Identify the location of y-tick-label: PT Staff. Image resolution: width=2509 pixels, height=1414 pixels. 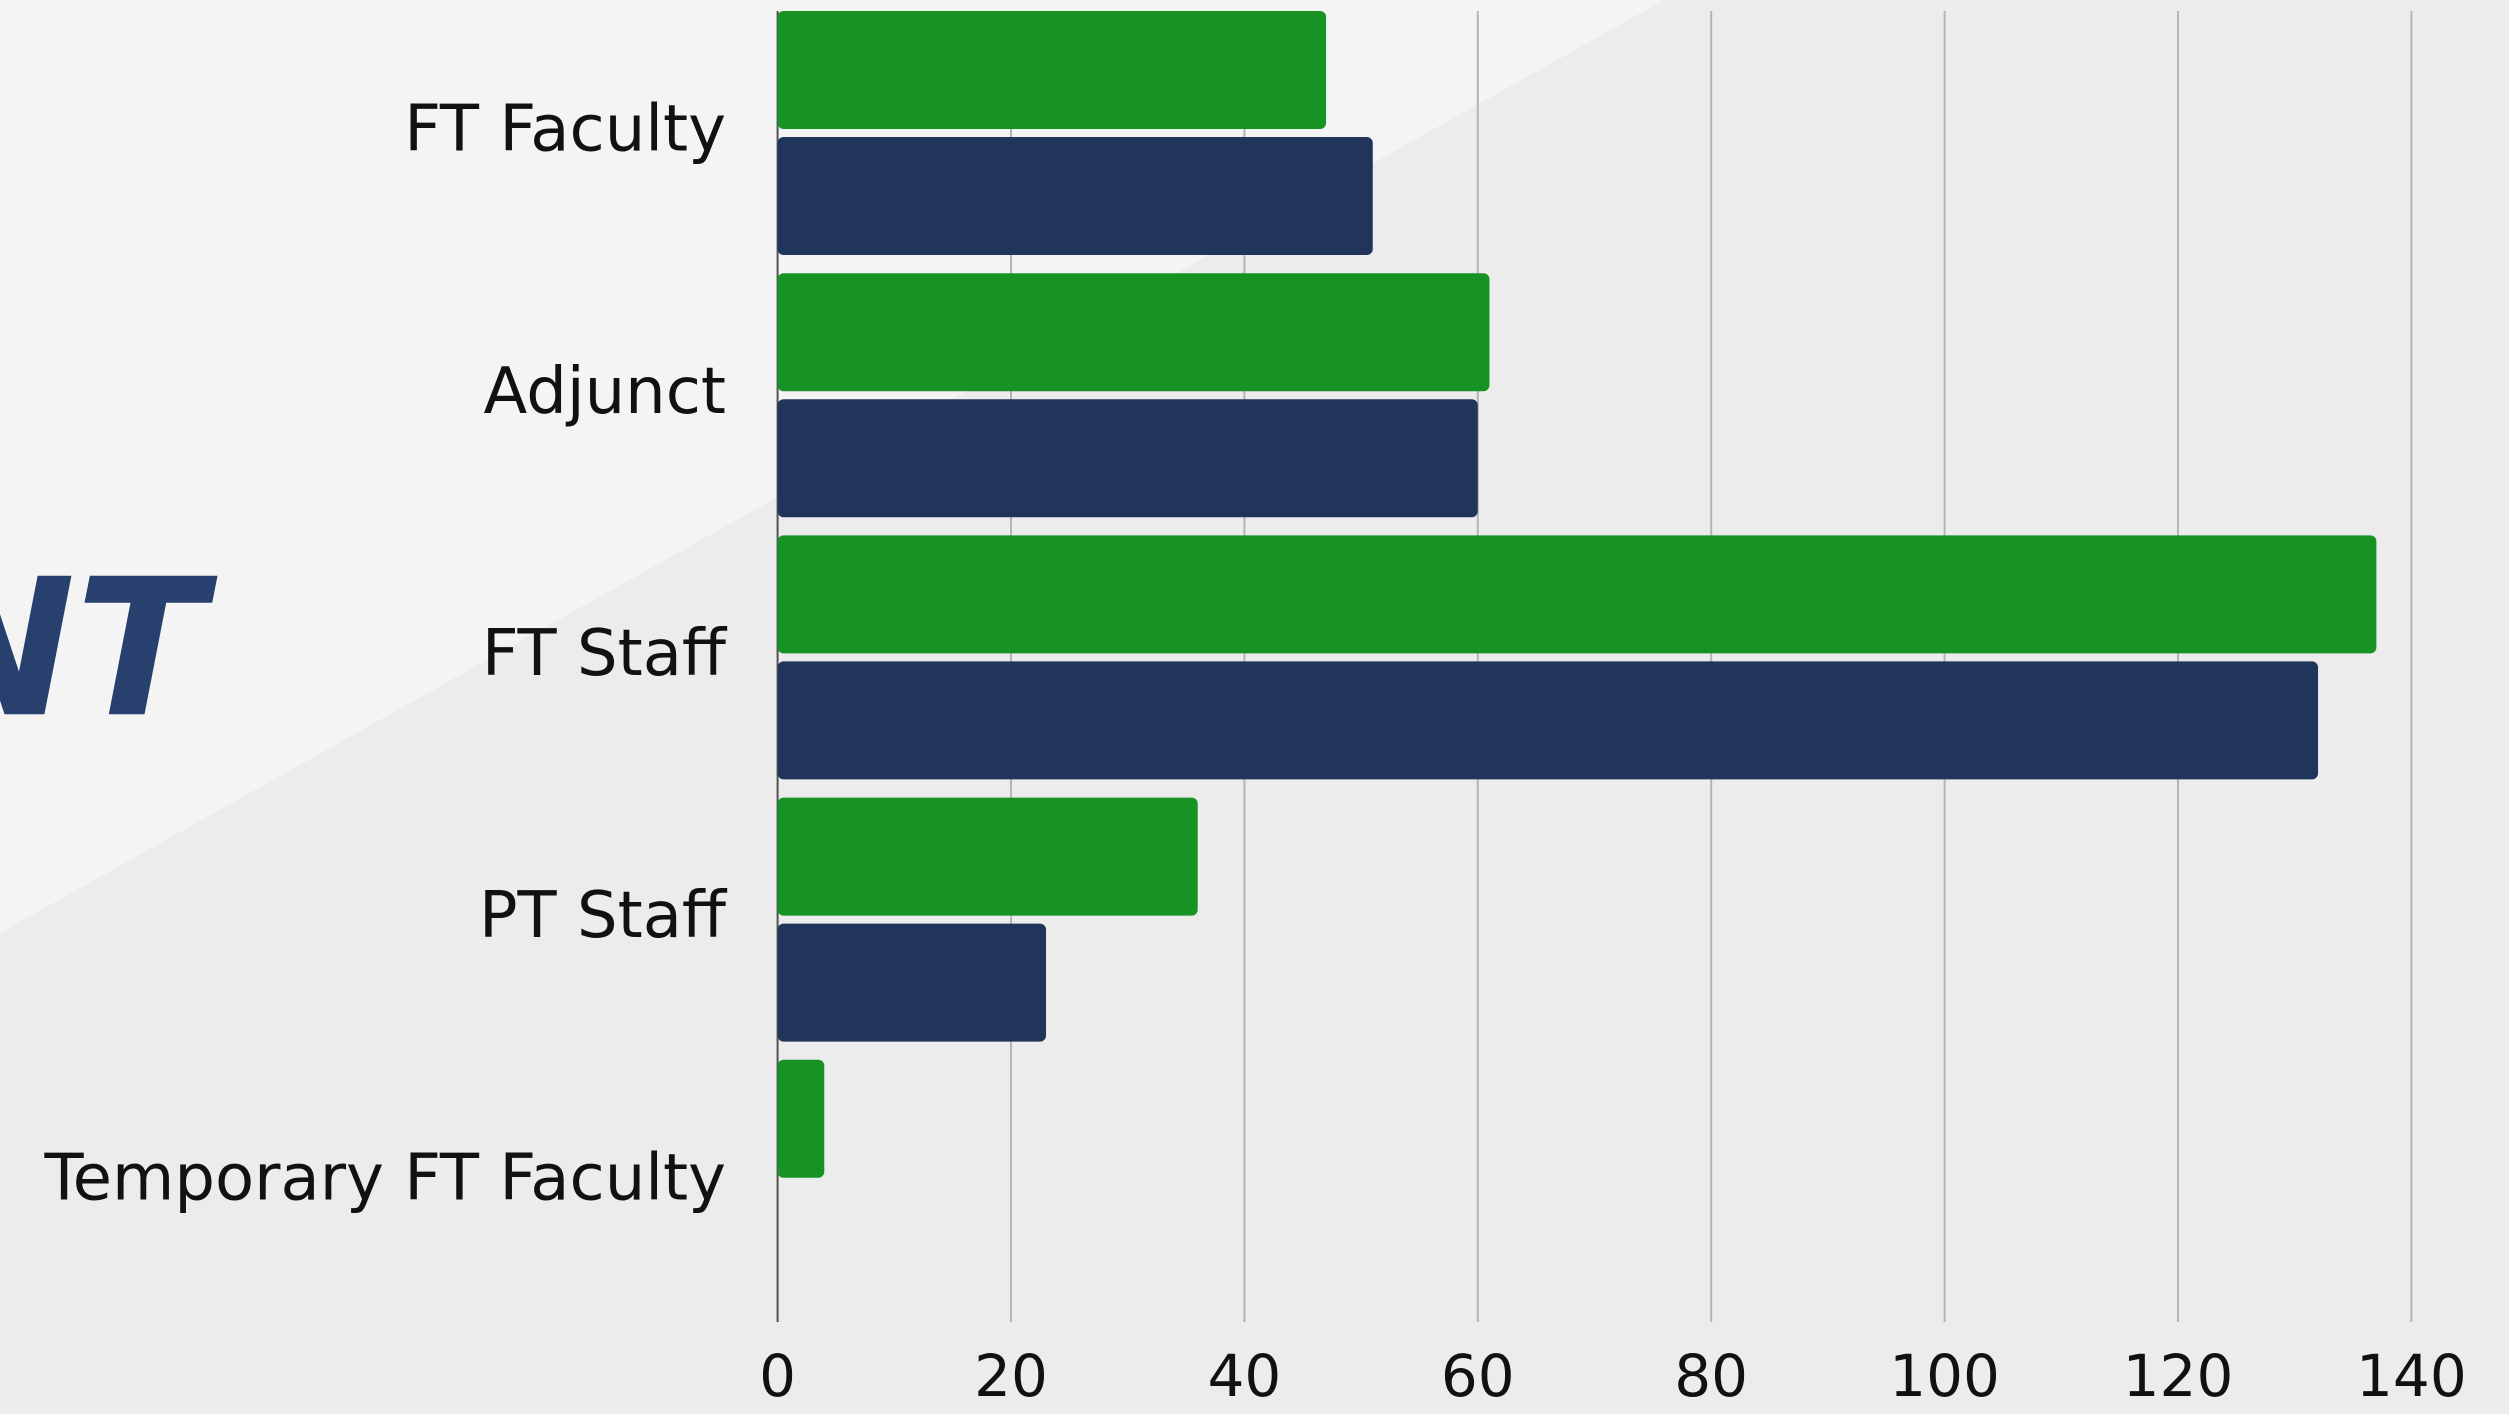
(603, 916).